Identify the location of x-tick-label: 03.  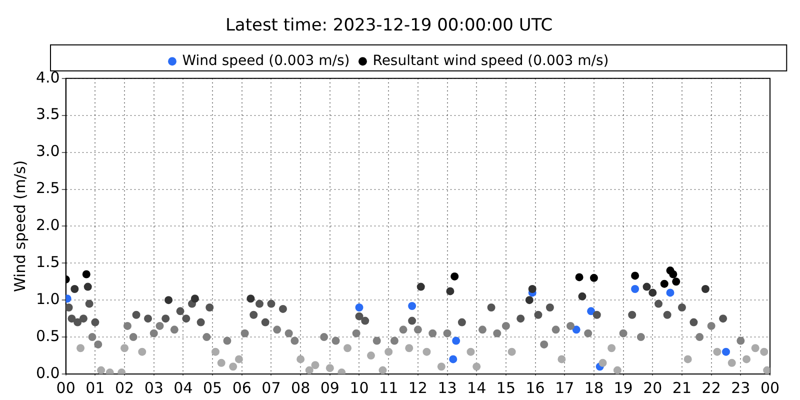
(154, 387).